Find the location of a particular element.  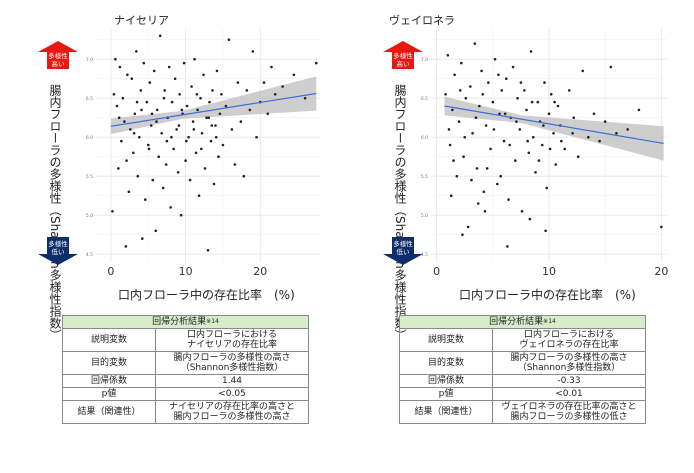

x-tick-label: 10 is located at coordinates (186, 271).